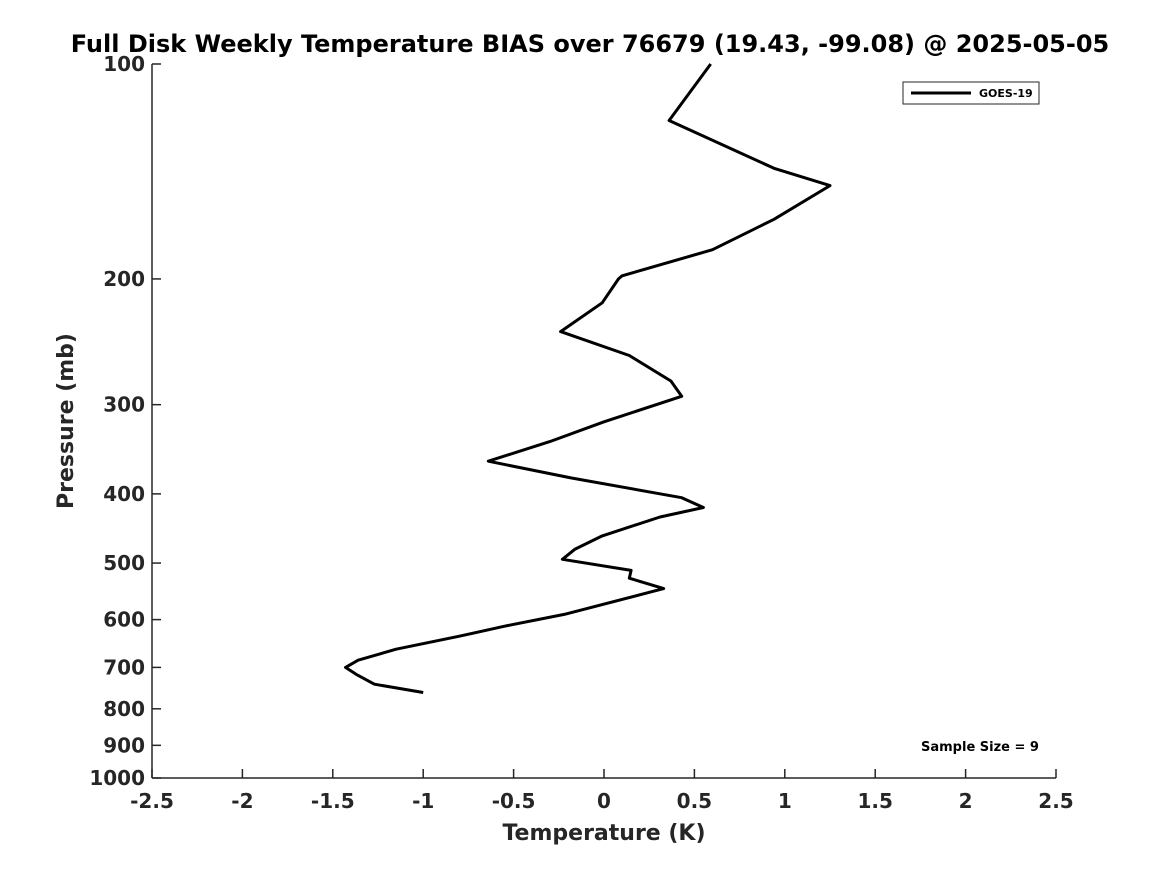 The height and width of the screenshot is (875, 1167). Describe the element at coordinates (66, 421) in the screenshot. I see `y-axis-label: Pressure (mb)` at that location.